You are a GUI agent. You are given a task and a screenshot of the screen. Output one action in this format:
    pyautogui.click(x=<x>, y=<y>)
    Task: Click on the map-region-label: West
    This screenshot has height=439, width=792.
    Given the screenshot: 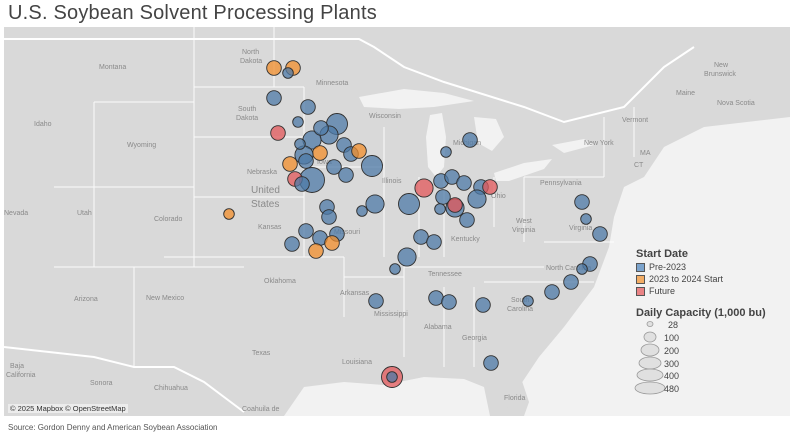 What is the action you would take?
    pyautogui.click(x=524, y=221)
    